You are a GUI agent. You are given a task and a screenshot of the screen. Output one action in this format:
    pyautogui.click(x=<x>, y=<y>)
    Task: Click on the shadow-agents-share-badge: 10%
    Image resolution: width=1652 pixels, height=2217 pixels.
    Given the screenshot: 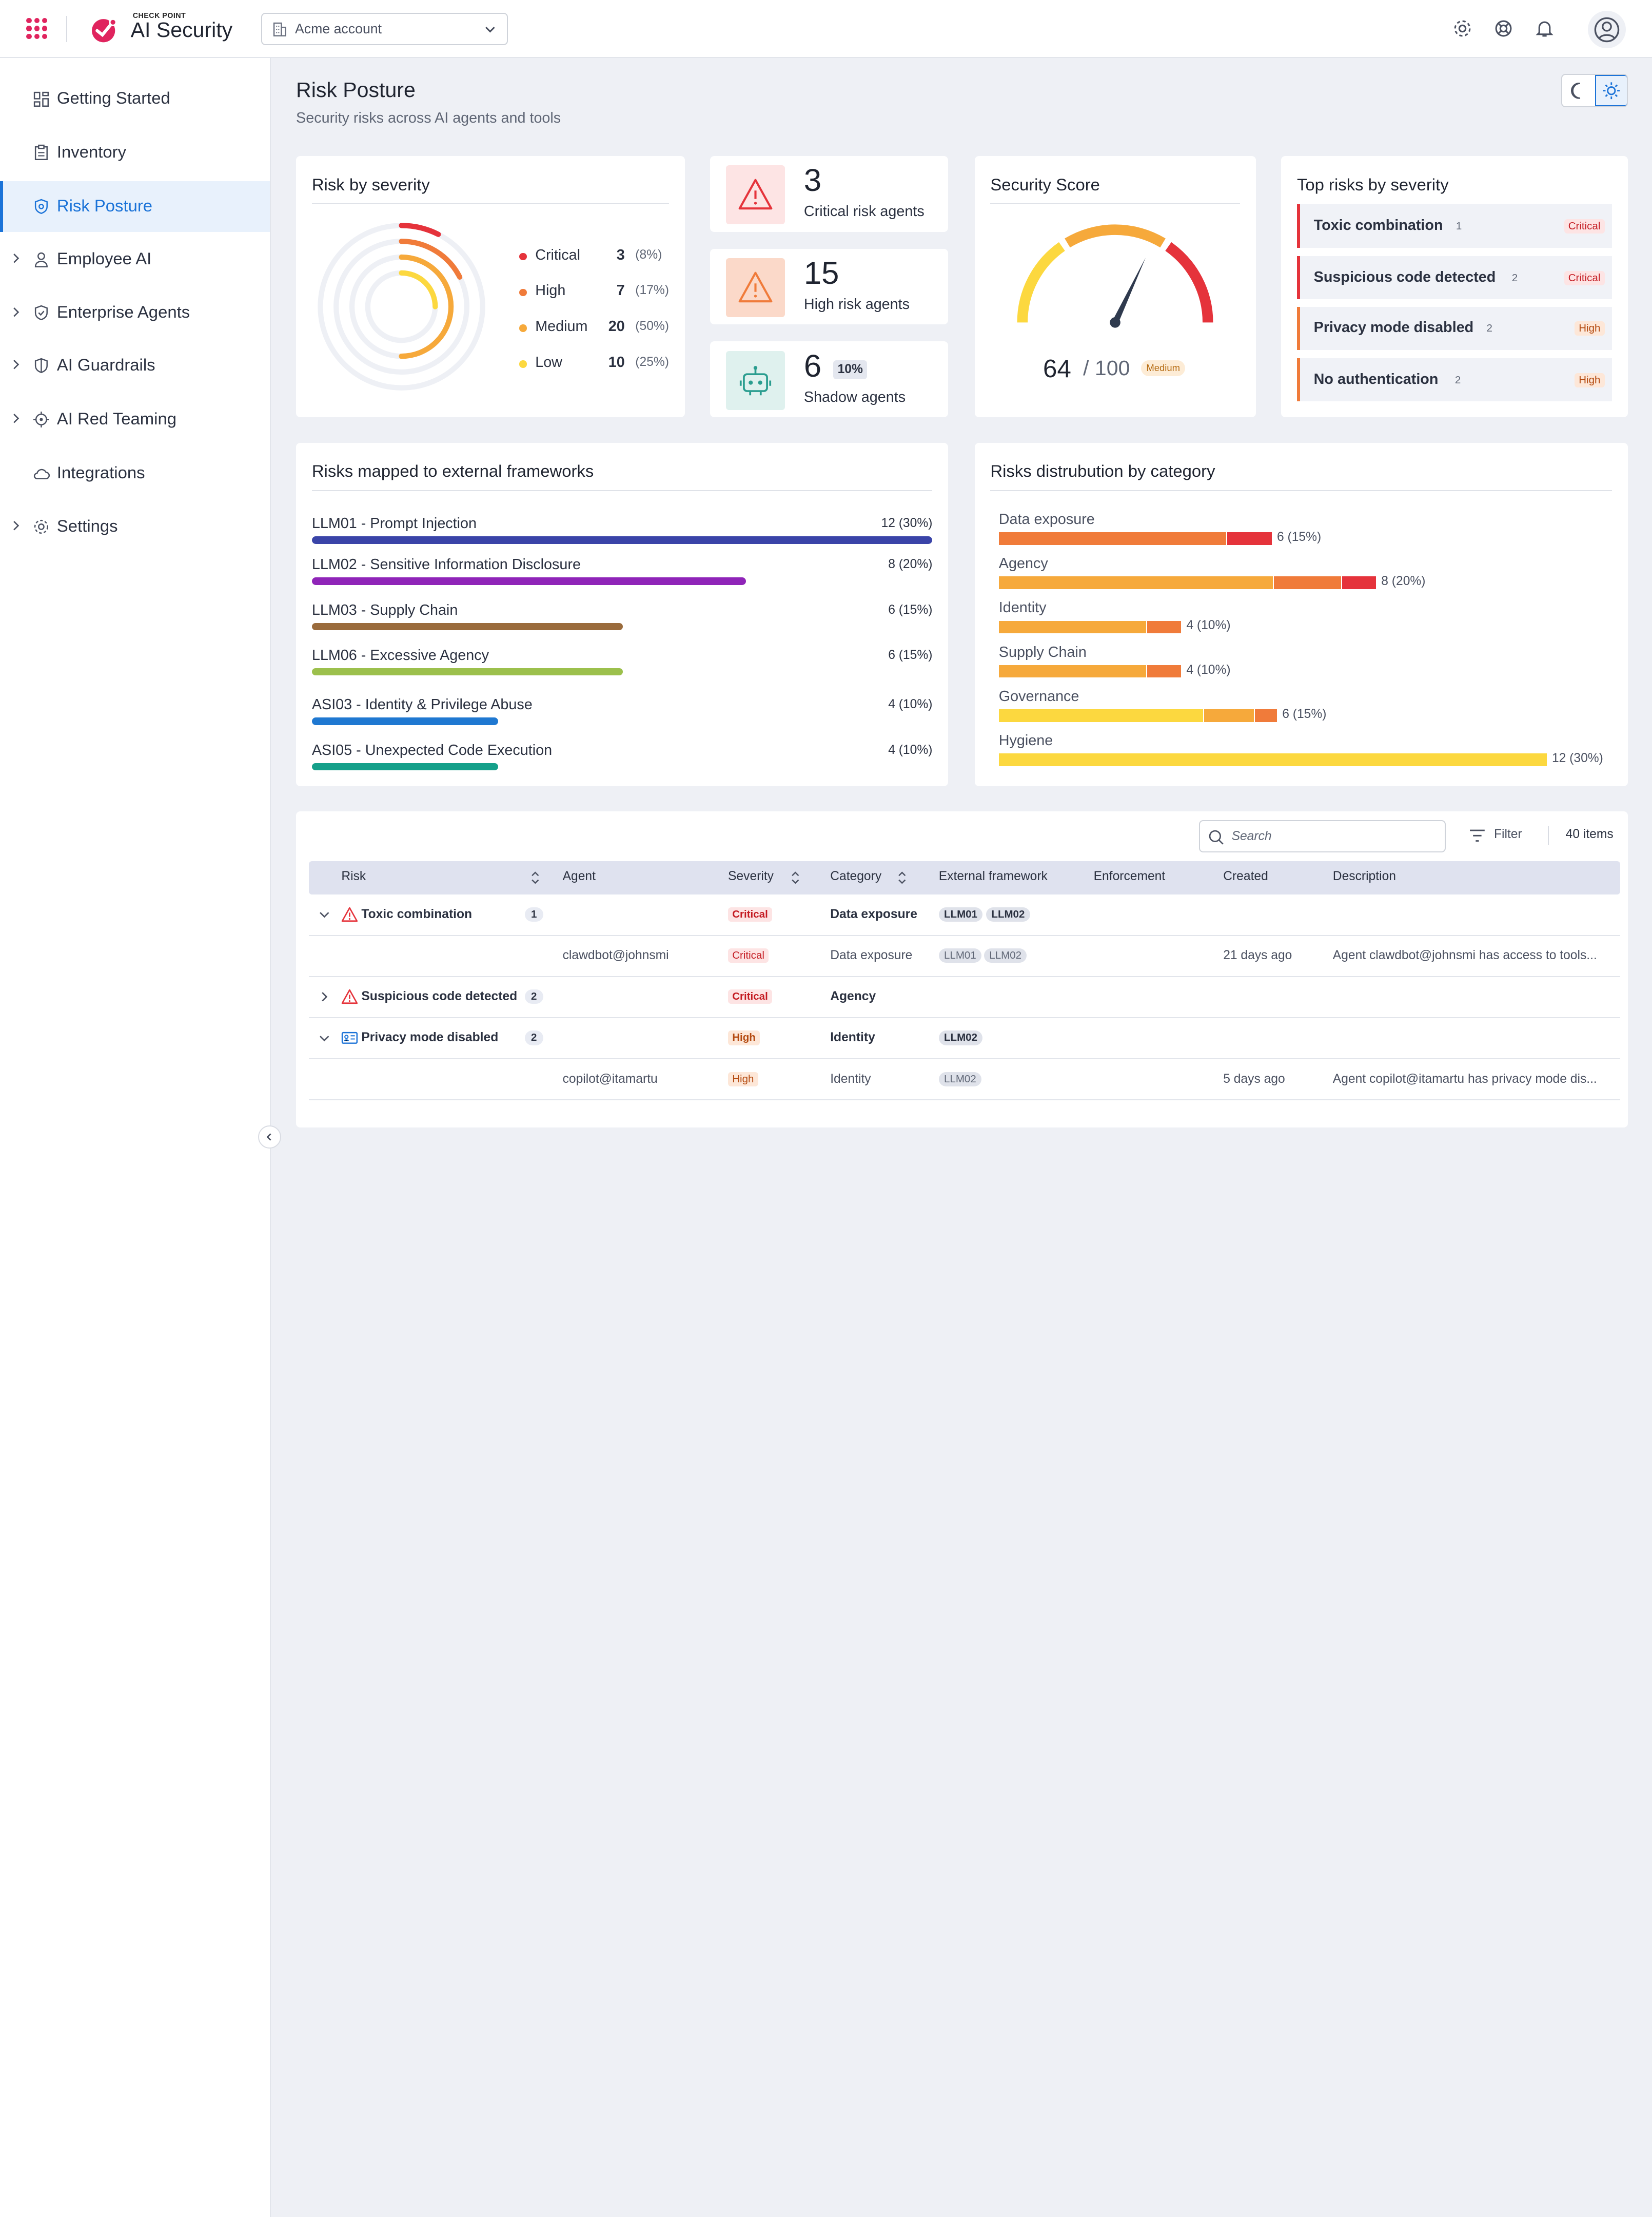 What is the action you would take?
    pyautogui.click(x=850, y=369)
    